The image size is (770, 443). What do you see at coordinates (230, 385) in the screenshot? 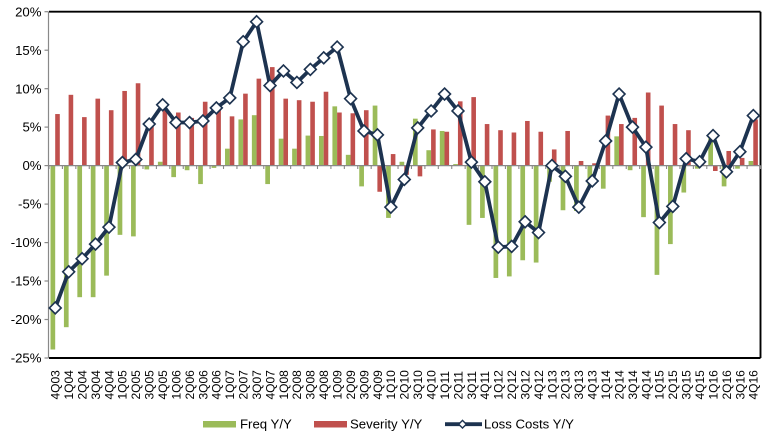
I see `svg-text: 1Q07` at bounding box center [230, 385].